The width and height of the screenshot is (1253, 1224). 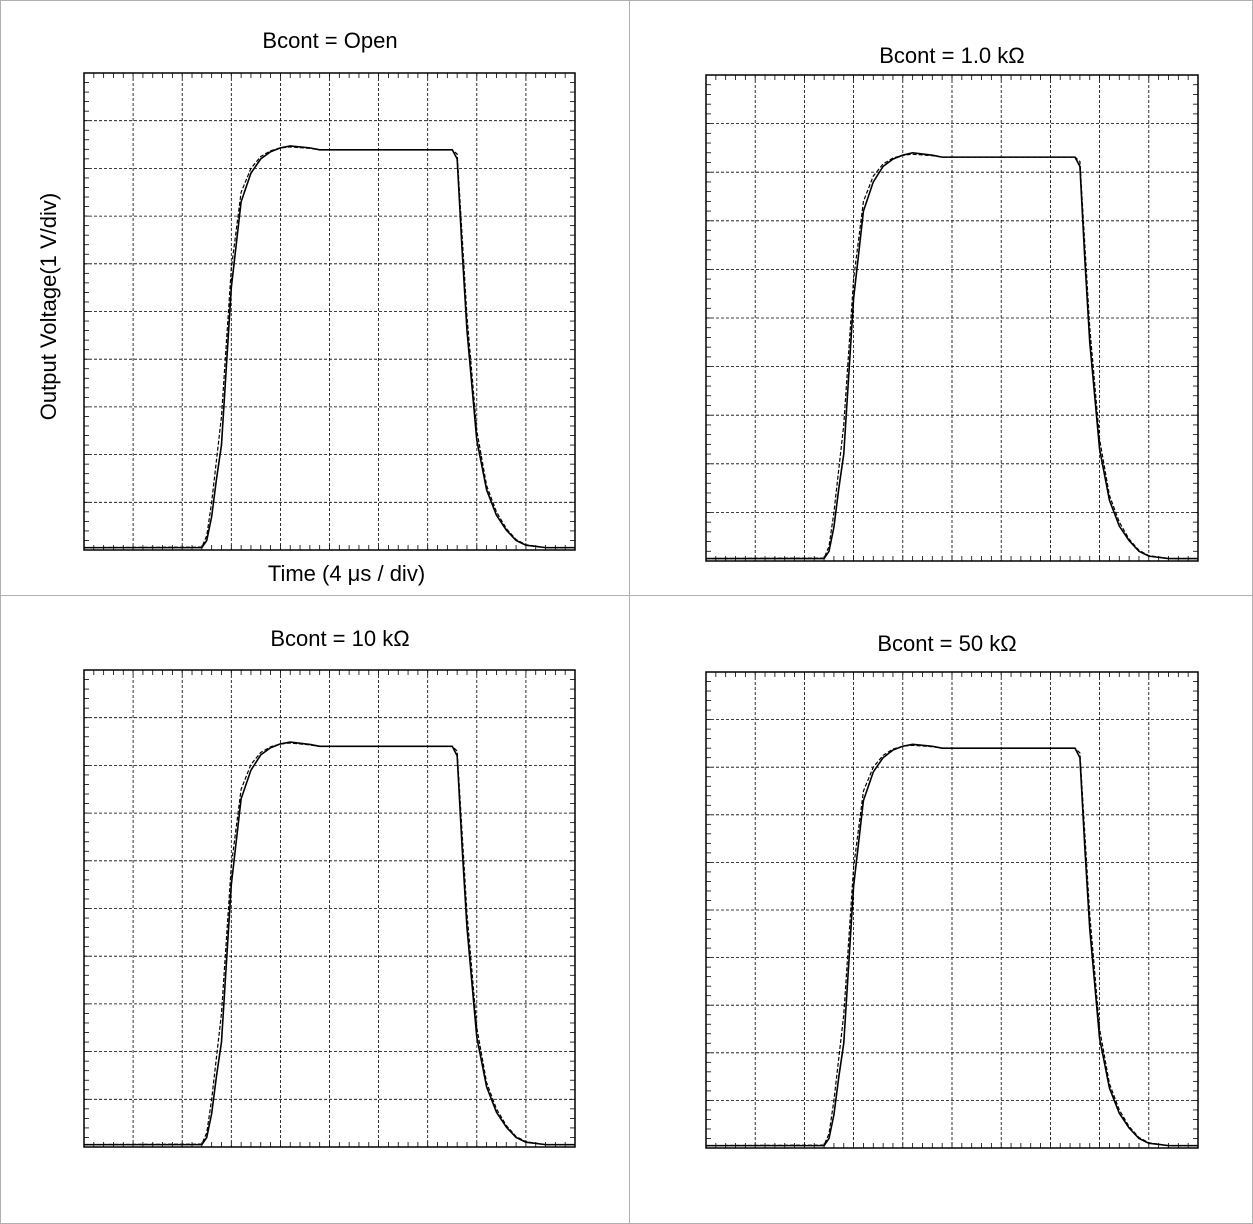 What do you see at coordinates (329, 40) in the screenshot?
I see `chart-title: Bcont = Open` at bounding box center [329, 40].